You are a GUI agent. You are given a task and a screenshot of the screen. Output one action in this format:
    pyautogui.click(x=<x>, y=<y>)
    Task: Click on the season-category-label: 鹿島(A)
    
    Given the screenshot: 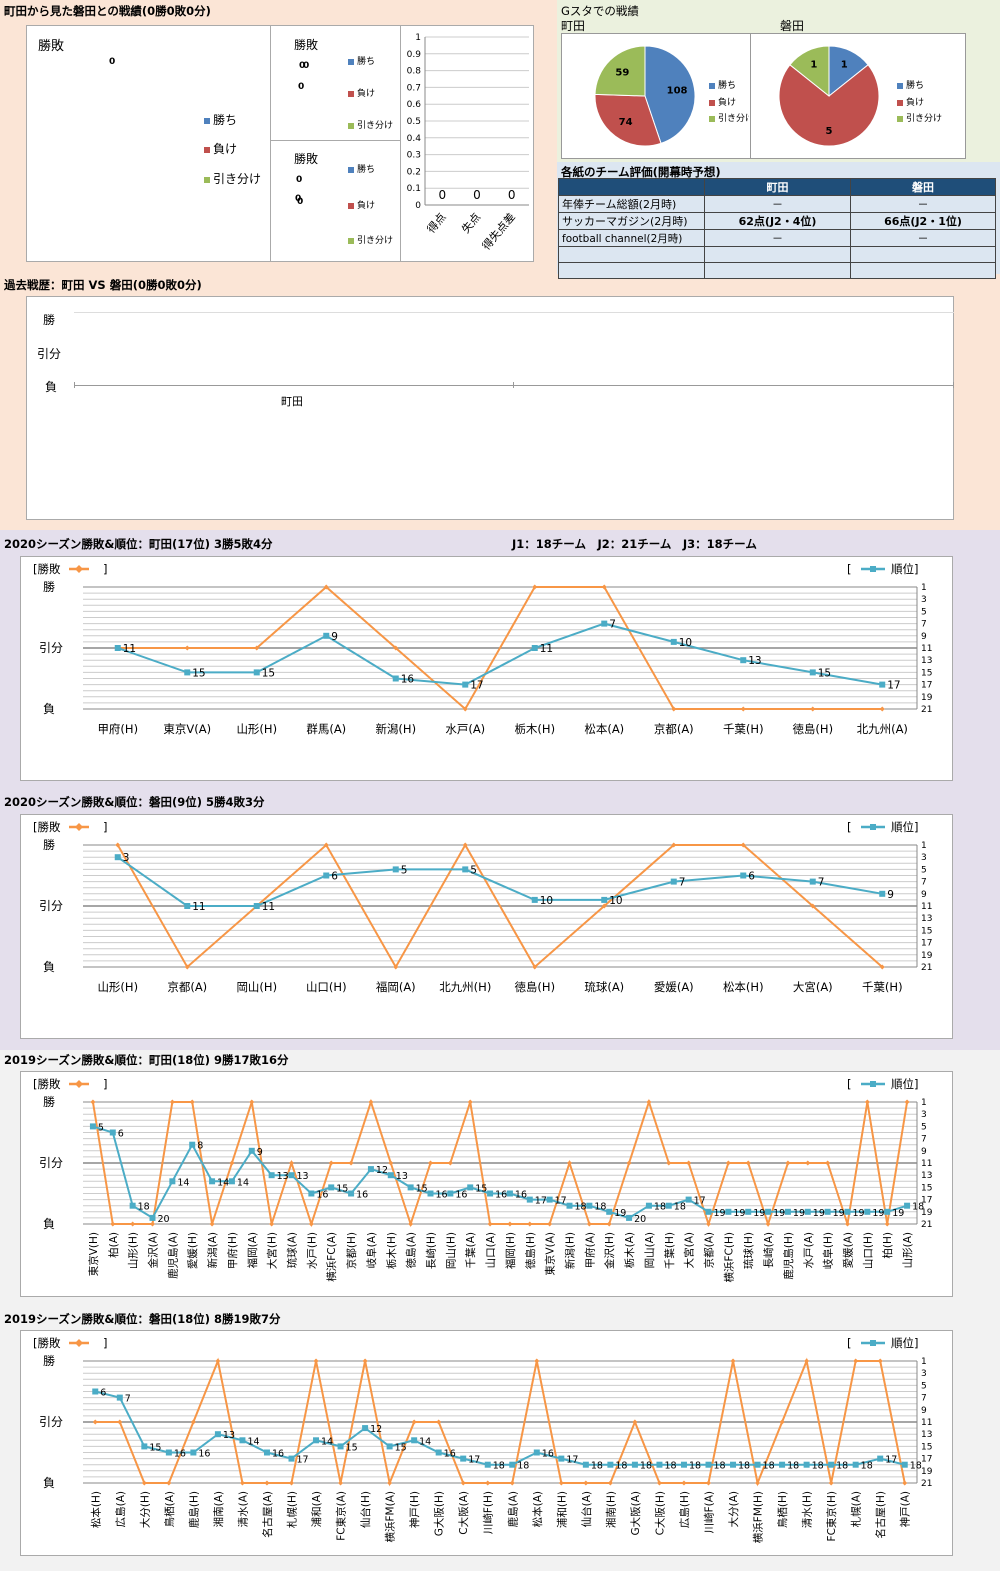 What is the action you would take?
    pyautogui.click(x=512, y=1509)
    